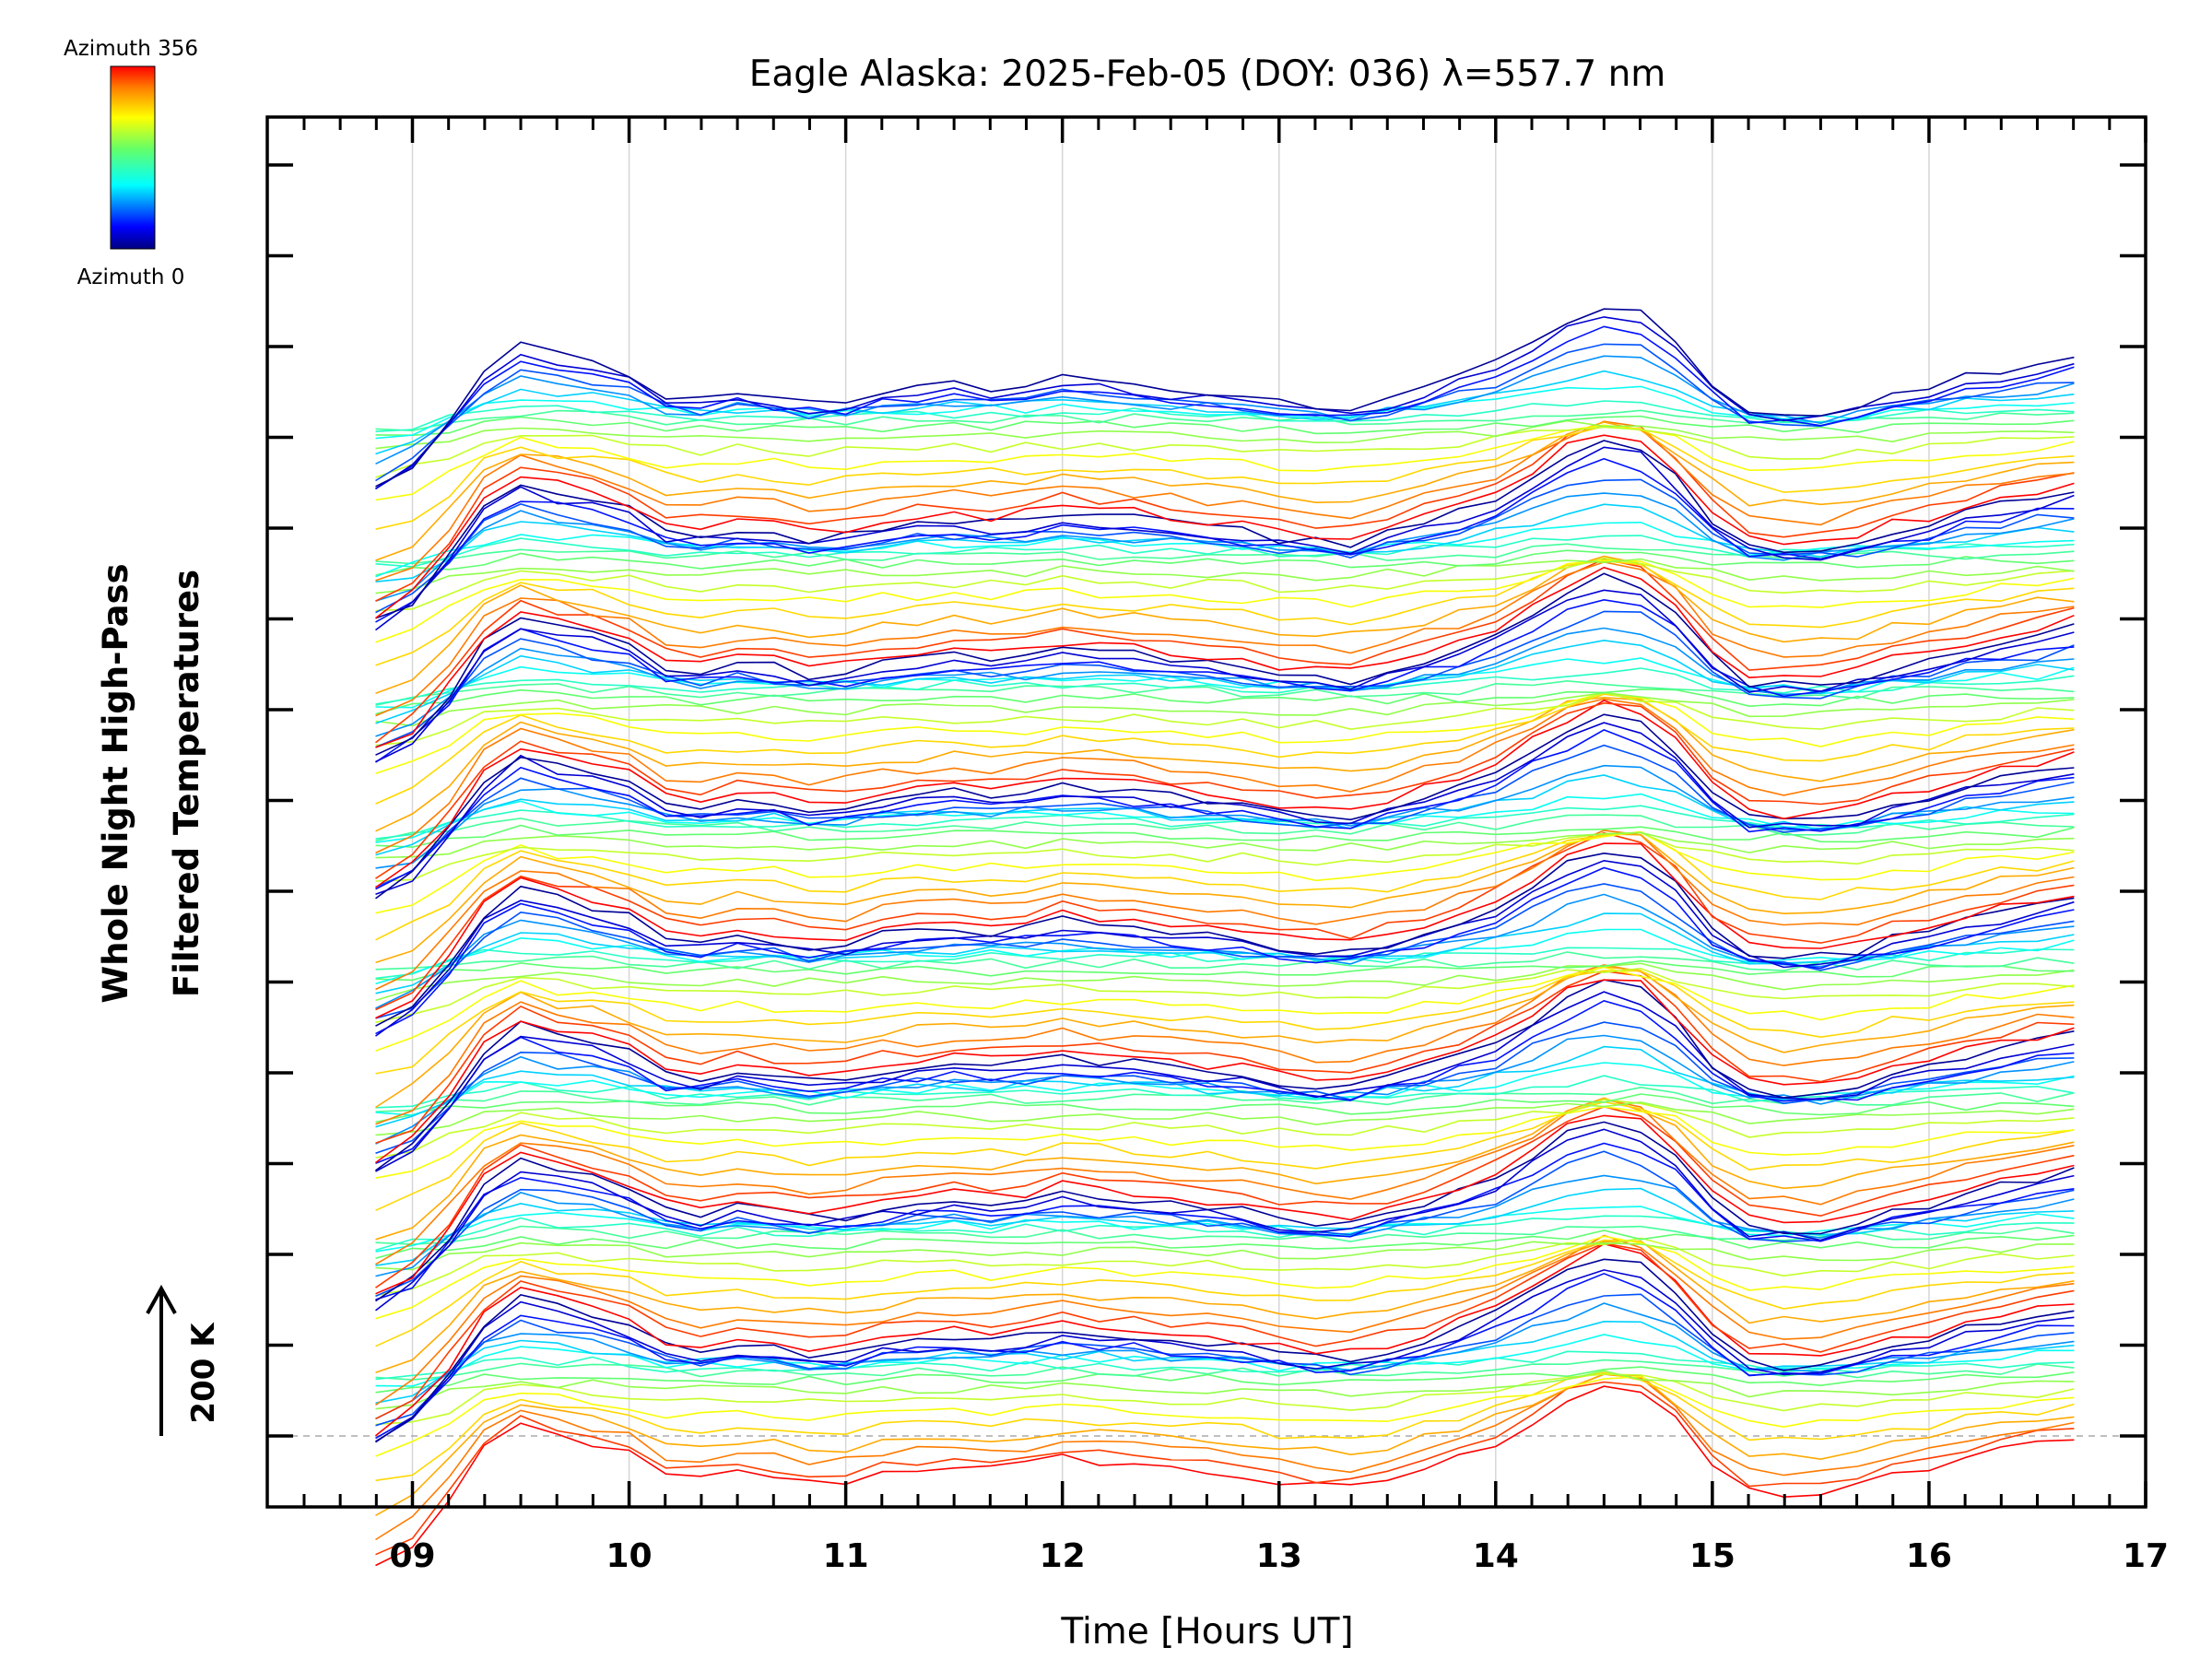  Describe the element at coordinates (1063, 1556) in the screenshot. I see `x-tick-label: 12` at that location.